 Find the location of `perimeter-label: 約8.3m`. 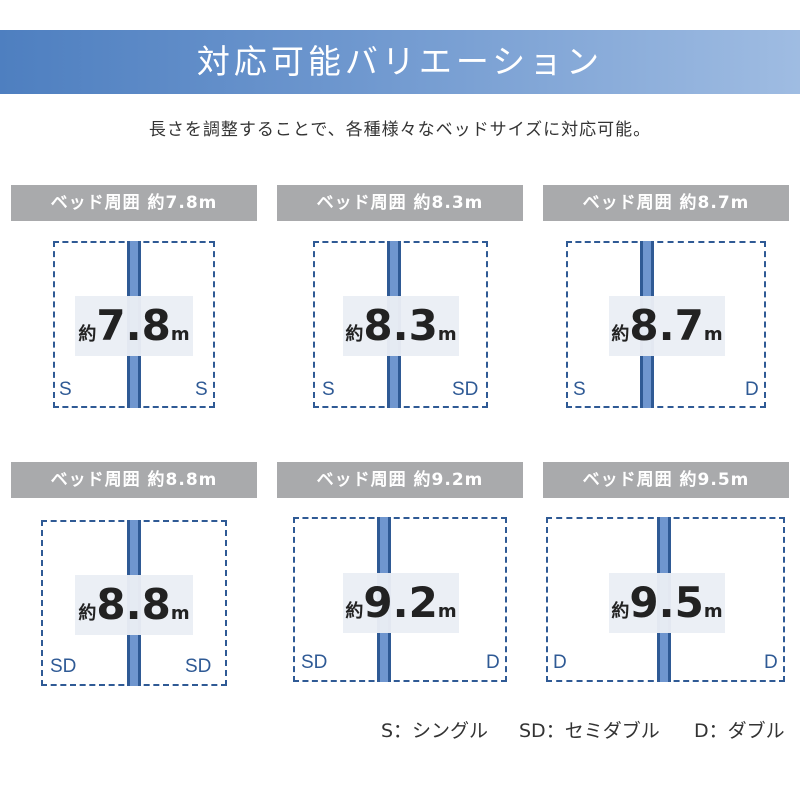

perimeter-label: 約8.3m is located at coordinates (401, 326).